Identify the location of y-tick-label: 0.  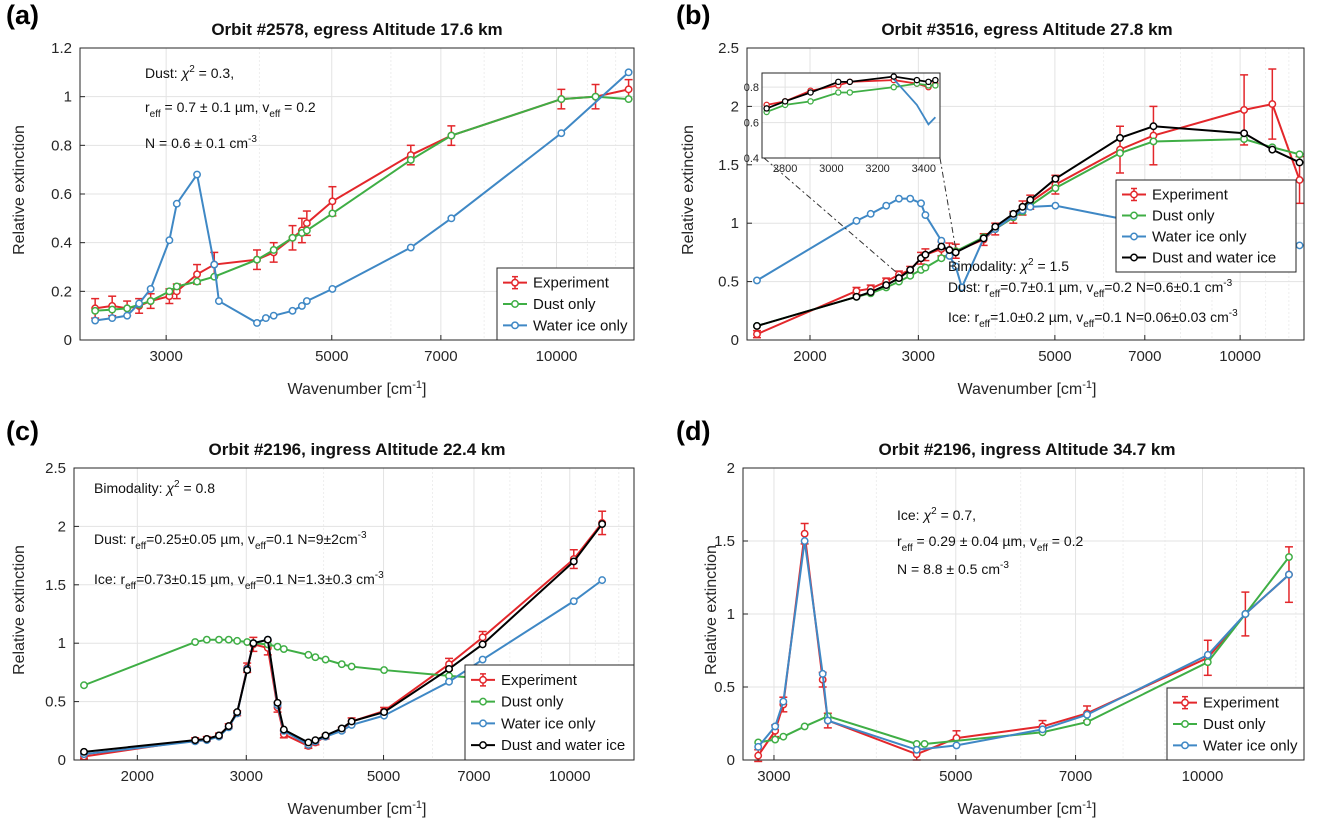
(731, 760).